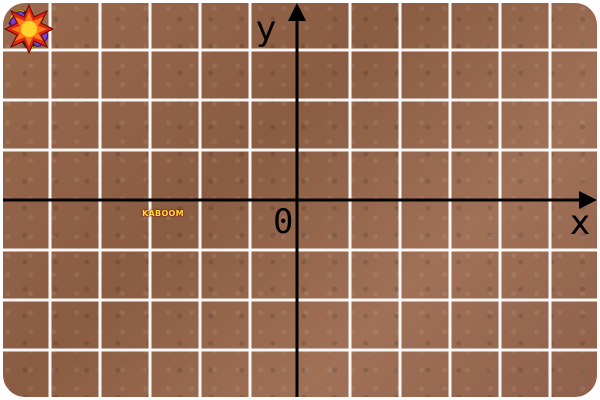 The height and width of the screenshot is (400, 600). I want to click on origin-label: 0, so click(283, 222).